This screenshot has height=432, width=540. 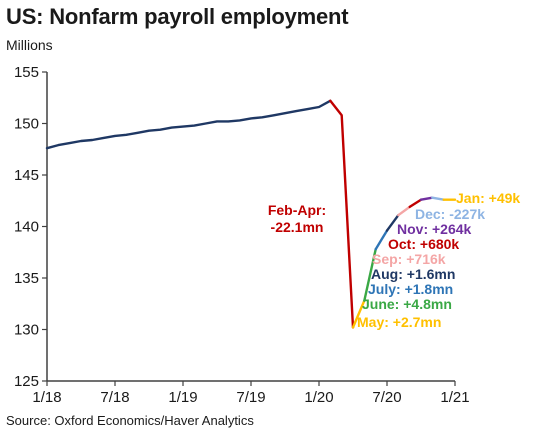 I want to click on x-tick-label: 1/20, so click(x=318, y=397).